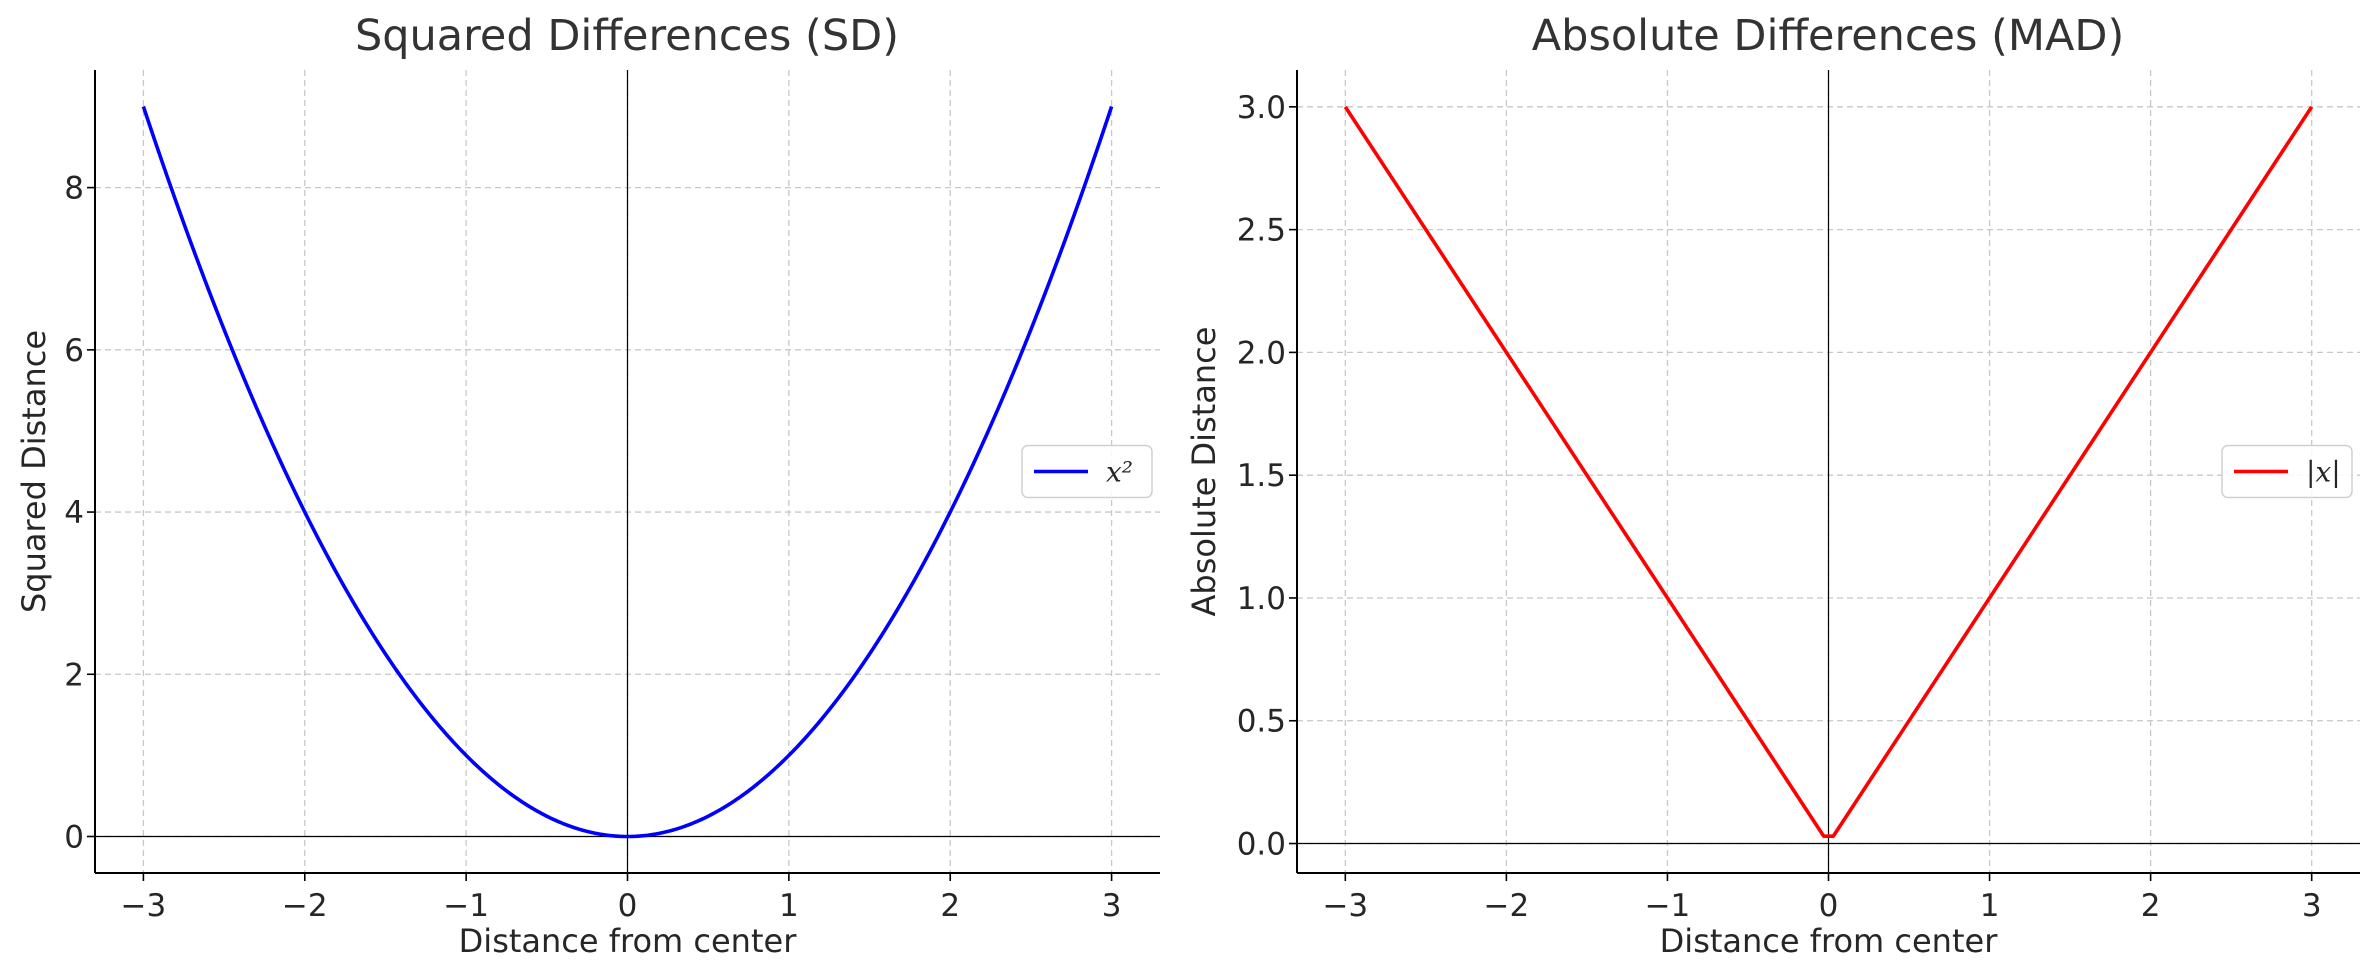  I want to click on y-tick-label: 2, so click(74, 675).